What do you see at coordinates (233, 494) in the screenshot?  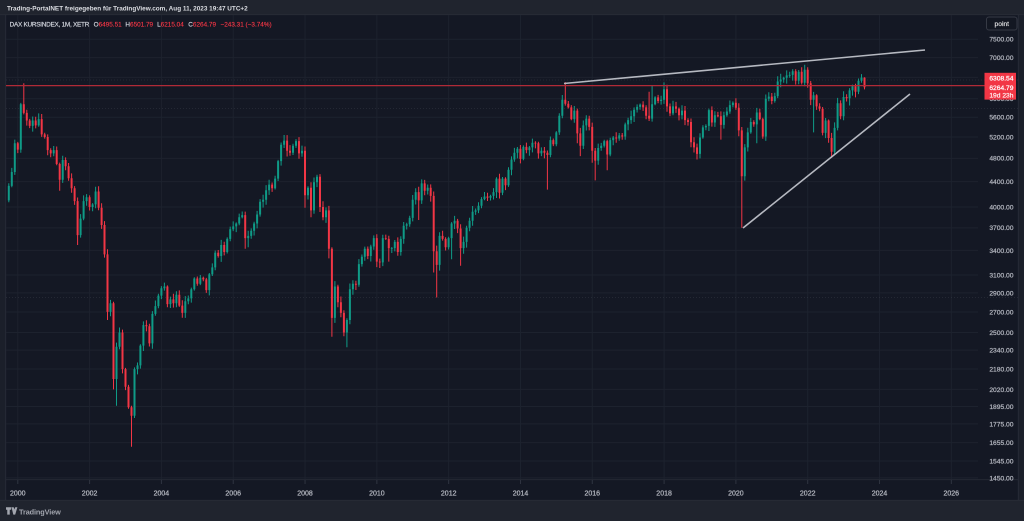 I see `svg-text: 2006` at bounding box center [233, 494].